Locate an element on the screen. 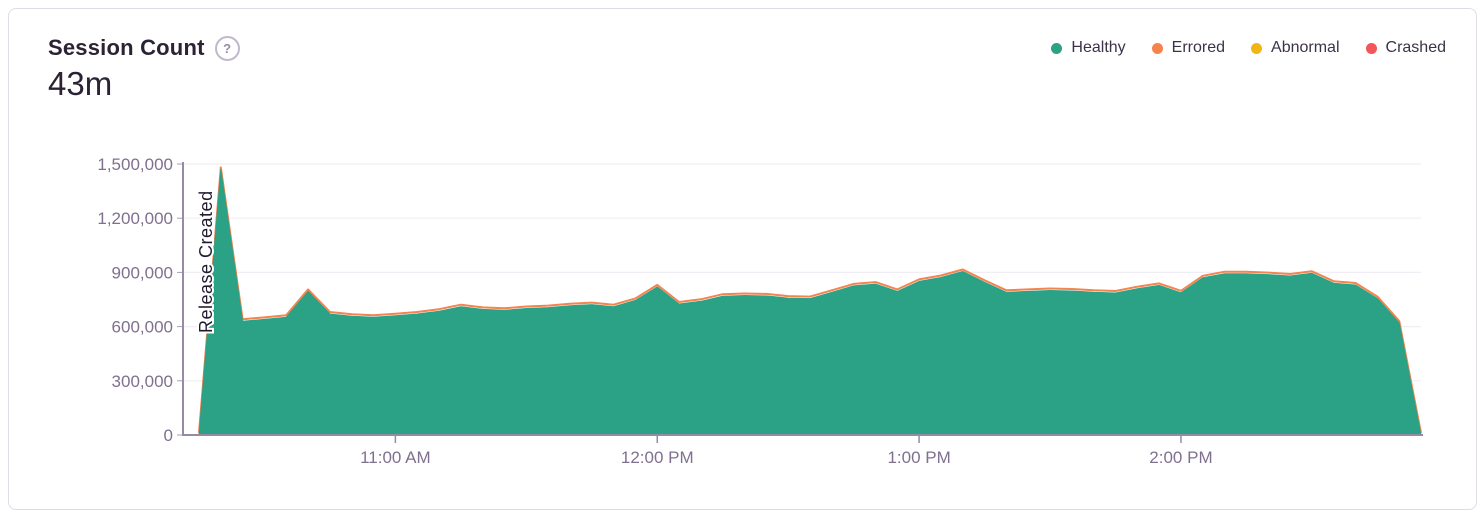  legend-dot-abnormal is located at coordinates (1257, 48).